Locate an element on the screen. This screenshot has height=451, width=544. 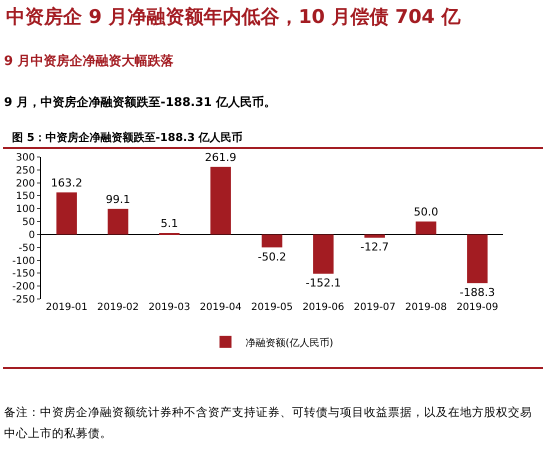
x-tick-label: 2019-05 is located at coordinates (272, 307).